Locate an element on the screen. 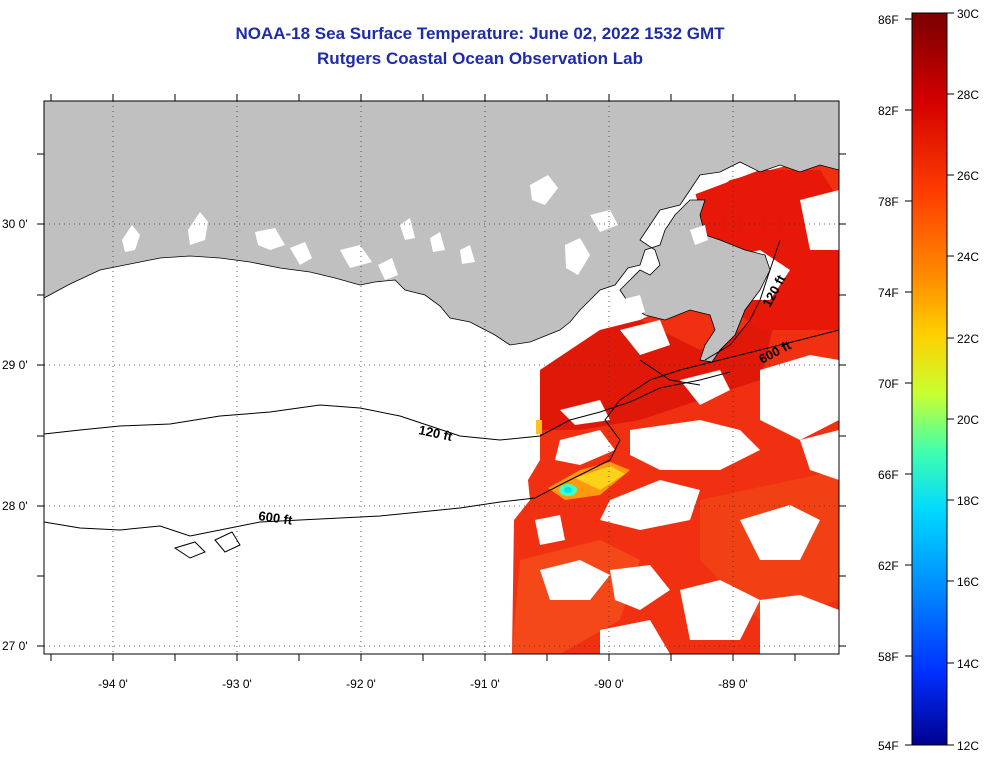  colorbar is located at coordinates (929, 379).